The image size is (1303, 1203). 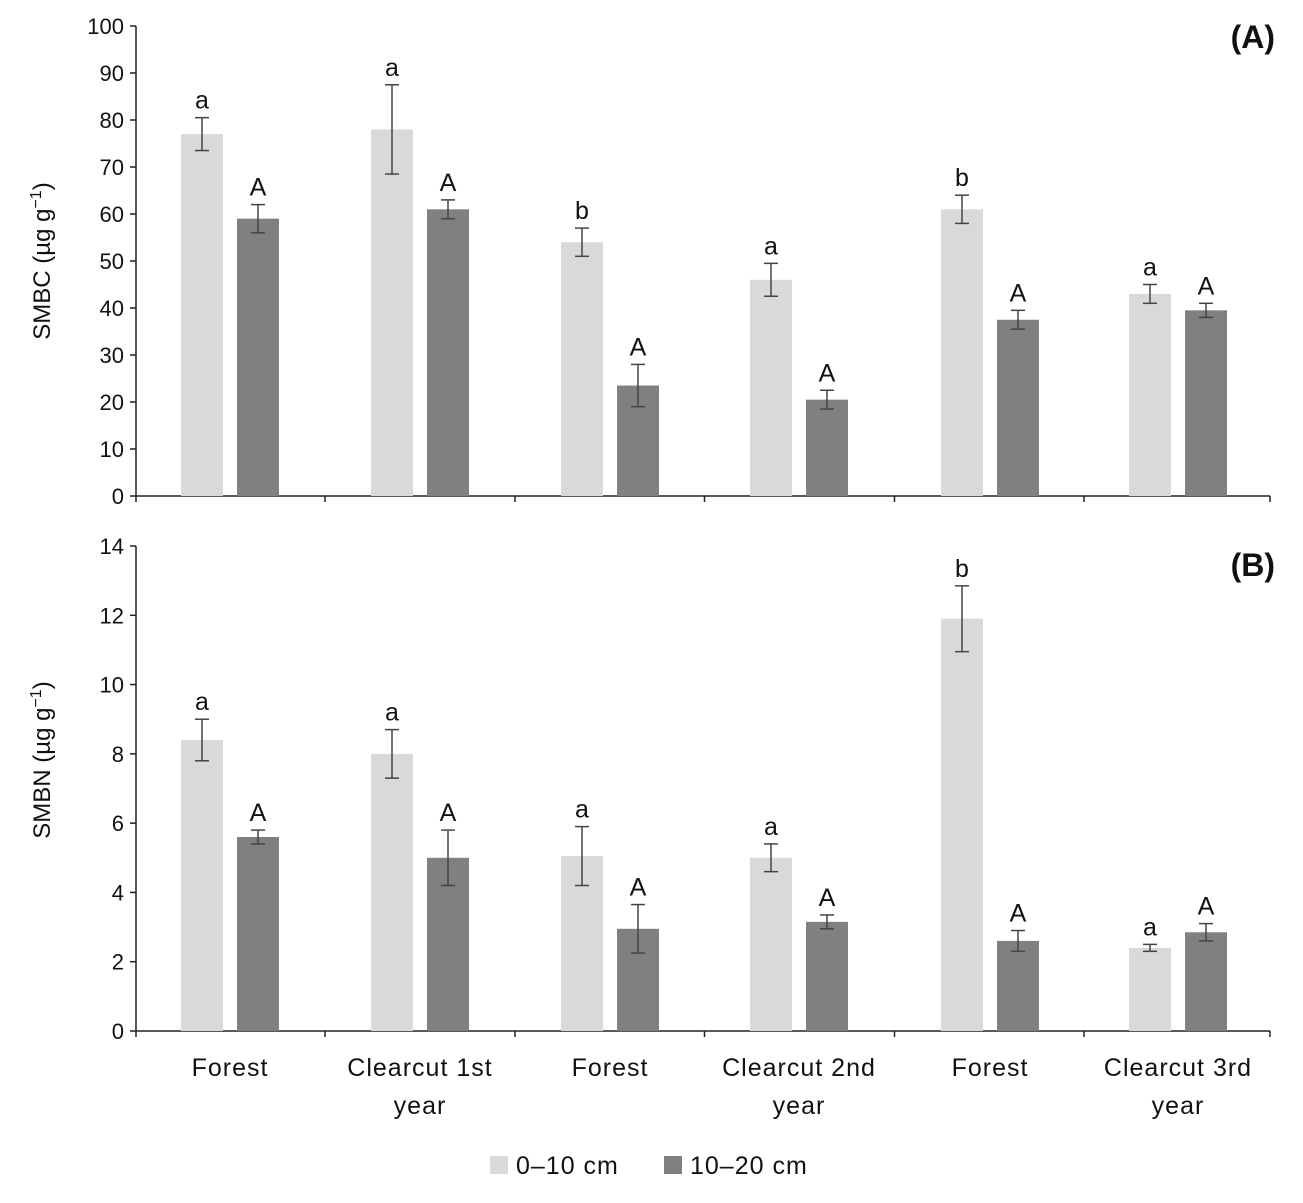 What do you see at coordinates (118, 962) in the screenshot?
I see `y-tick-label: 2` at bounding box center [118, 962].